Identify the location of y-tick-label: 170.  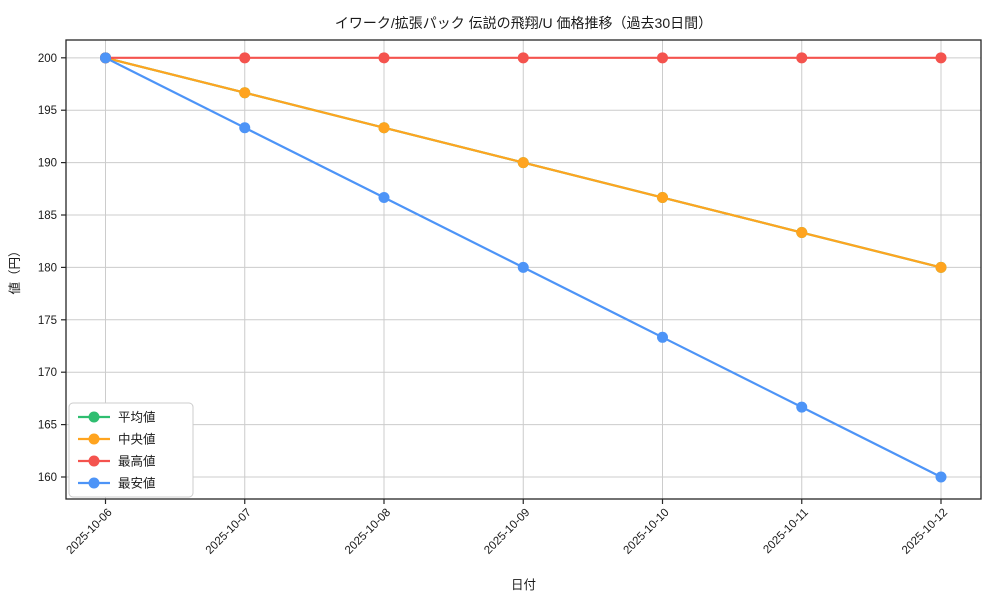
(47, 373).